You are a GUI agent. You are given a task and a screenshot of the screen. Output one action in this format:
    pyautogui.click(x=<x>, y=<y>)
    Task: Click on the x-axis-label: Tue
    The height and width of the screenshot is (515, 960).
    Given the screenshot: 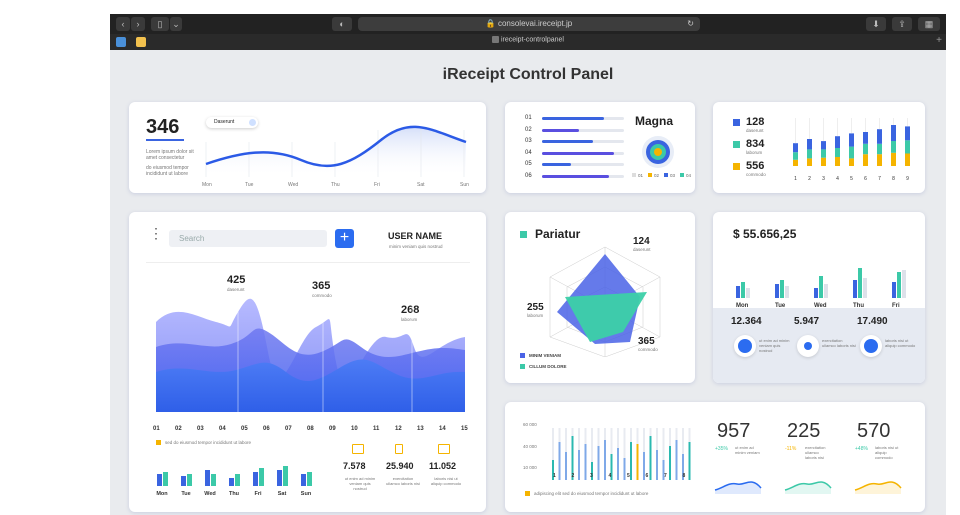 What is the action you would take?
    pyautogui.click(x=249, y=185)
    